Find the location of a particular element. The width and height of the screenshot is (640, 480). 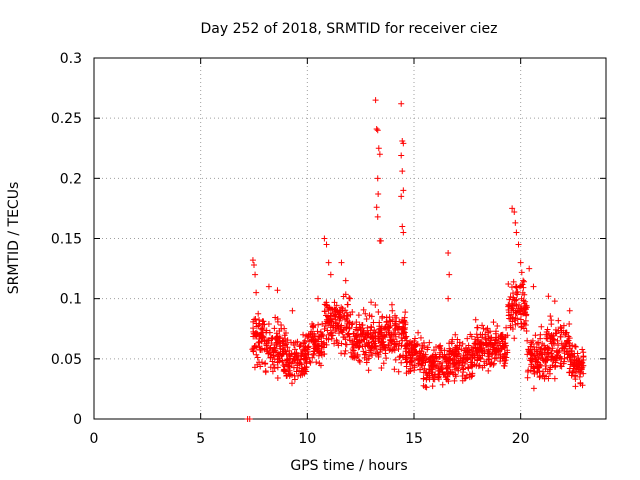

y-axis-label: SRMTID / TECUs is located at coordinates (14, 238).